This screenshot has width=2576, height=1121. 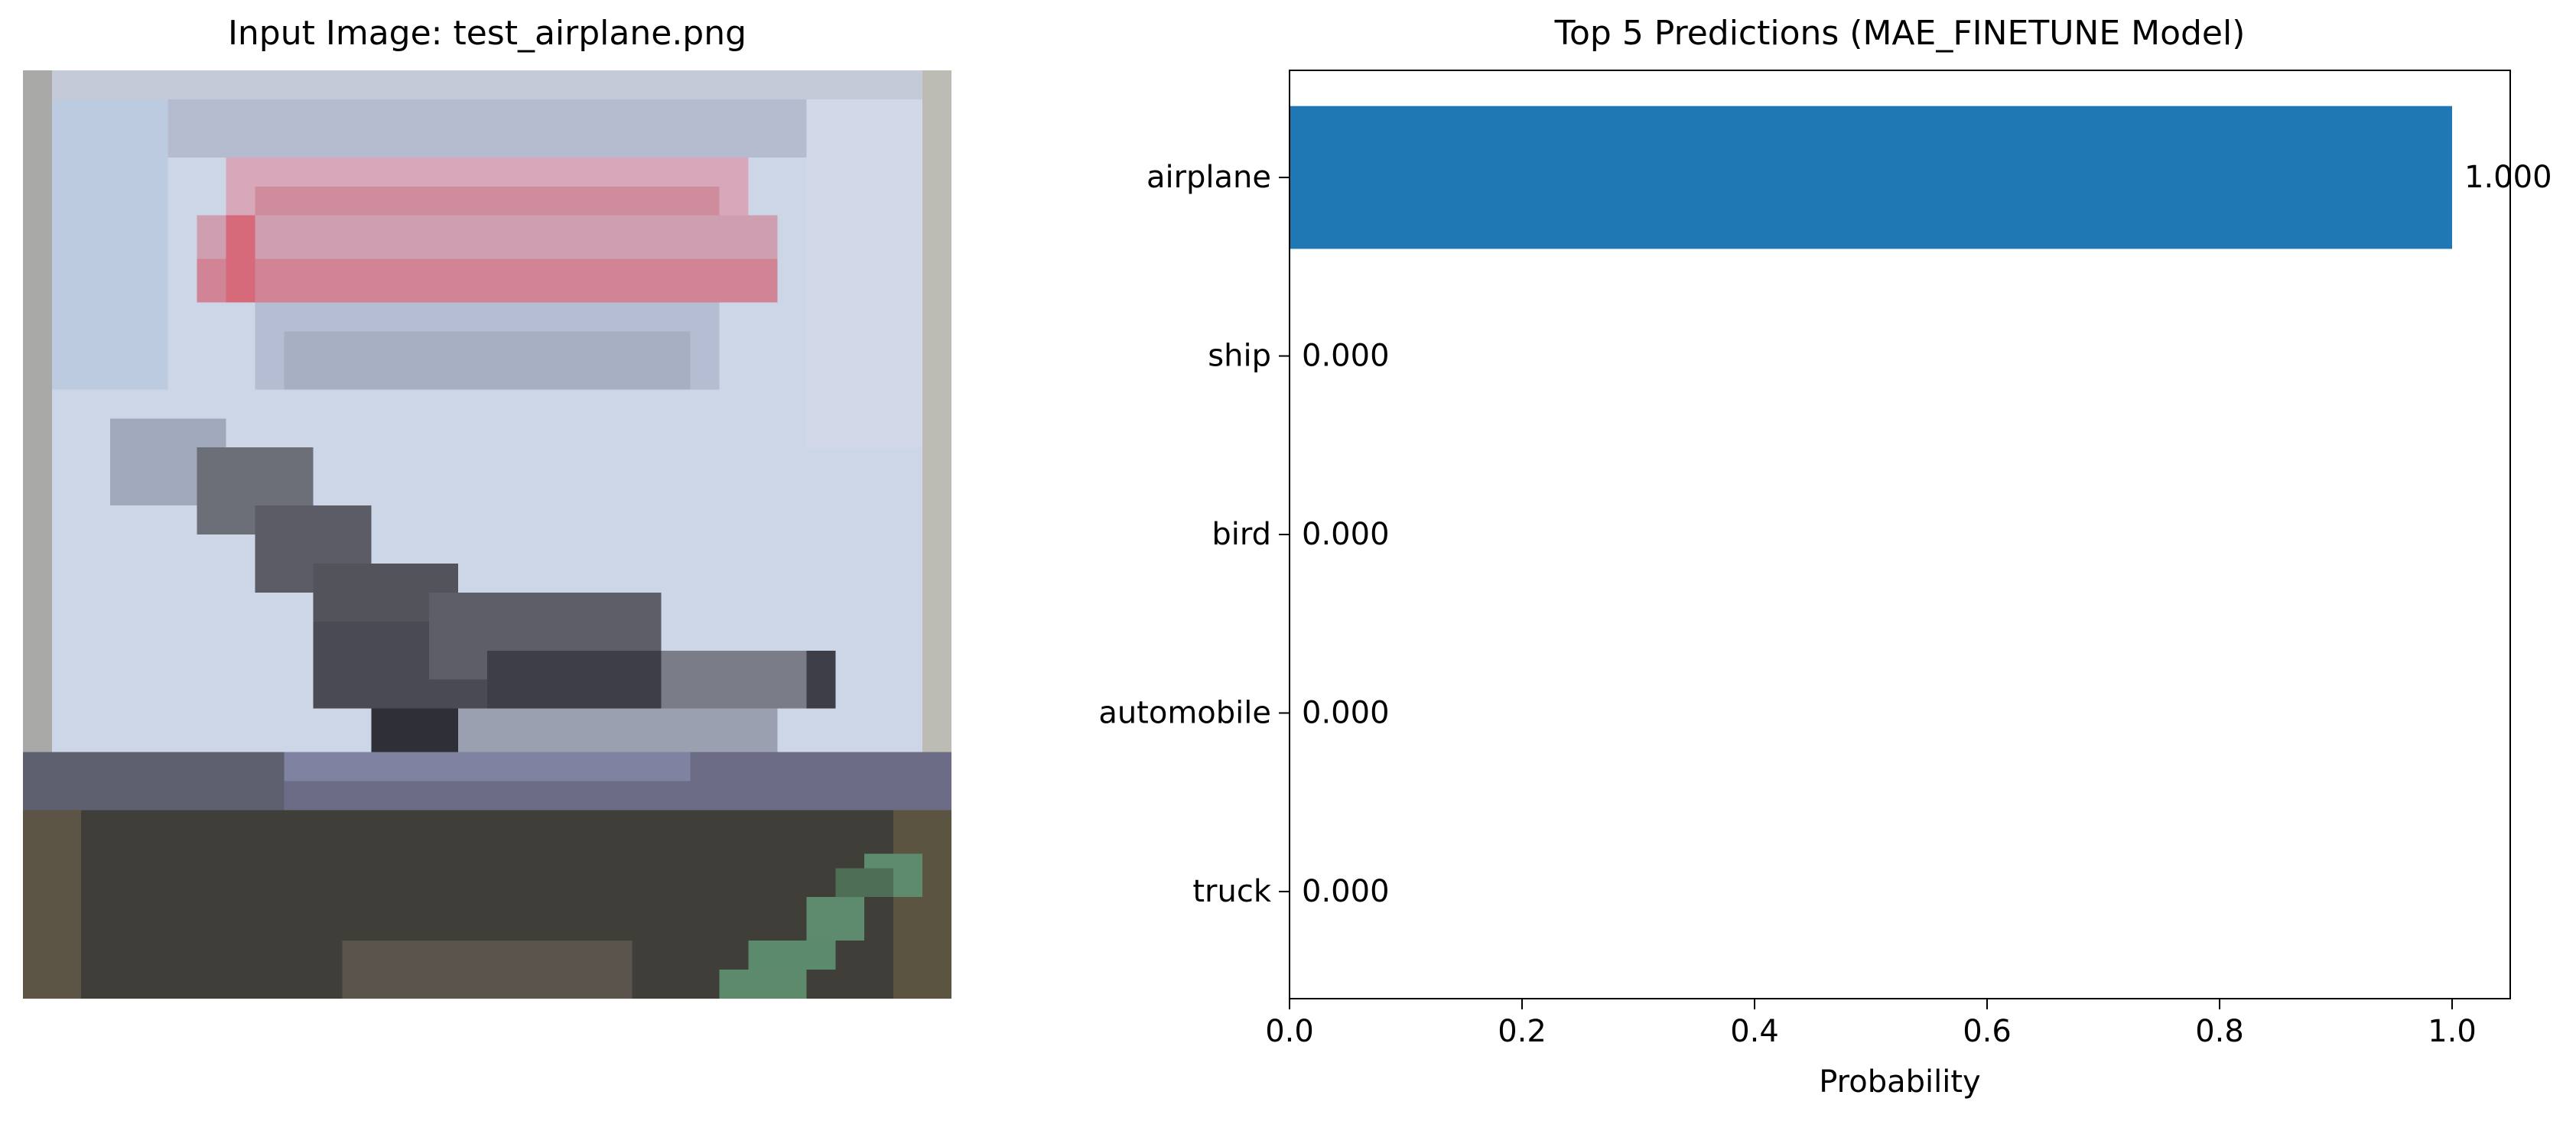 I want to click on ytick-label-automobile: automobile, so click(x=1184, y=713).